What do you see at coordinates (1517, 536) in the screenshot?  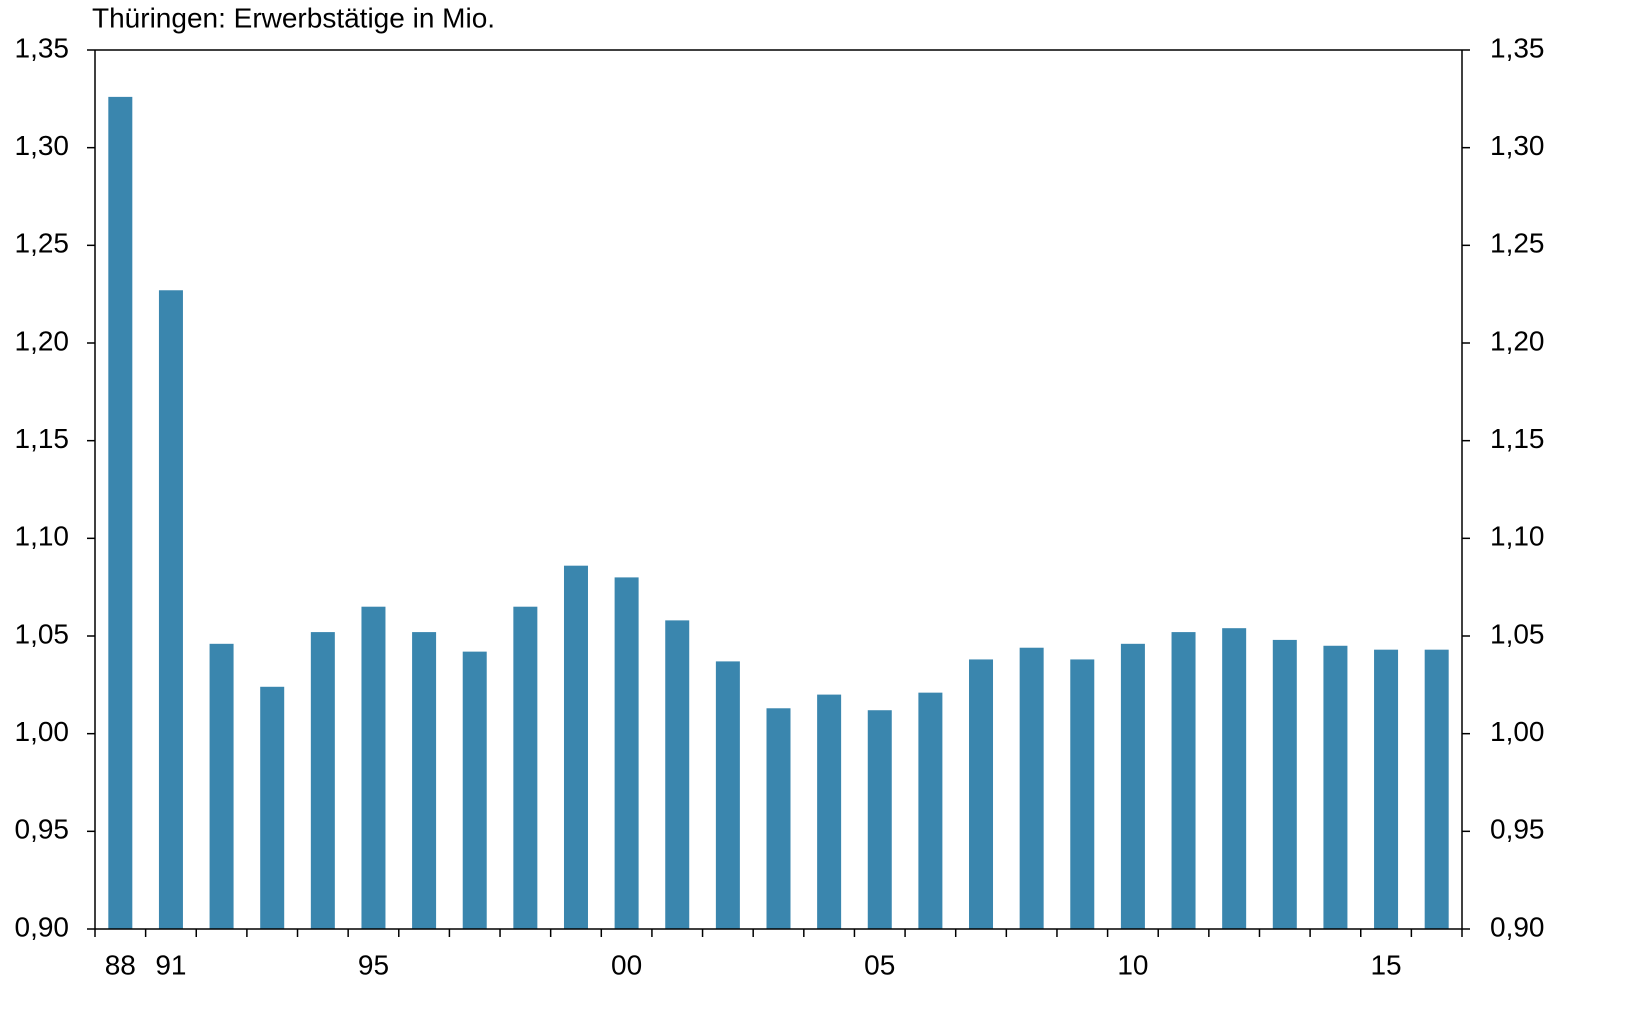 I see `y-tick-label-right: 1,10` at bounding box center [1517, 536].